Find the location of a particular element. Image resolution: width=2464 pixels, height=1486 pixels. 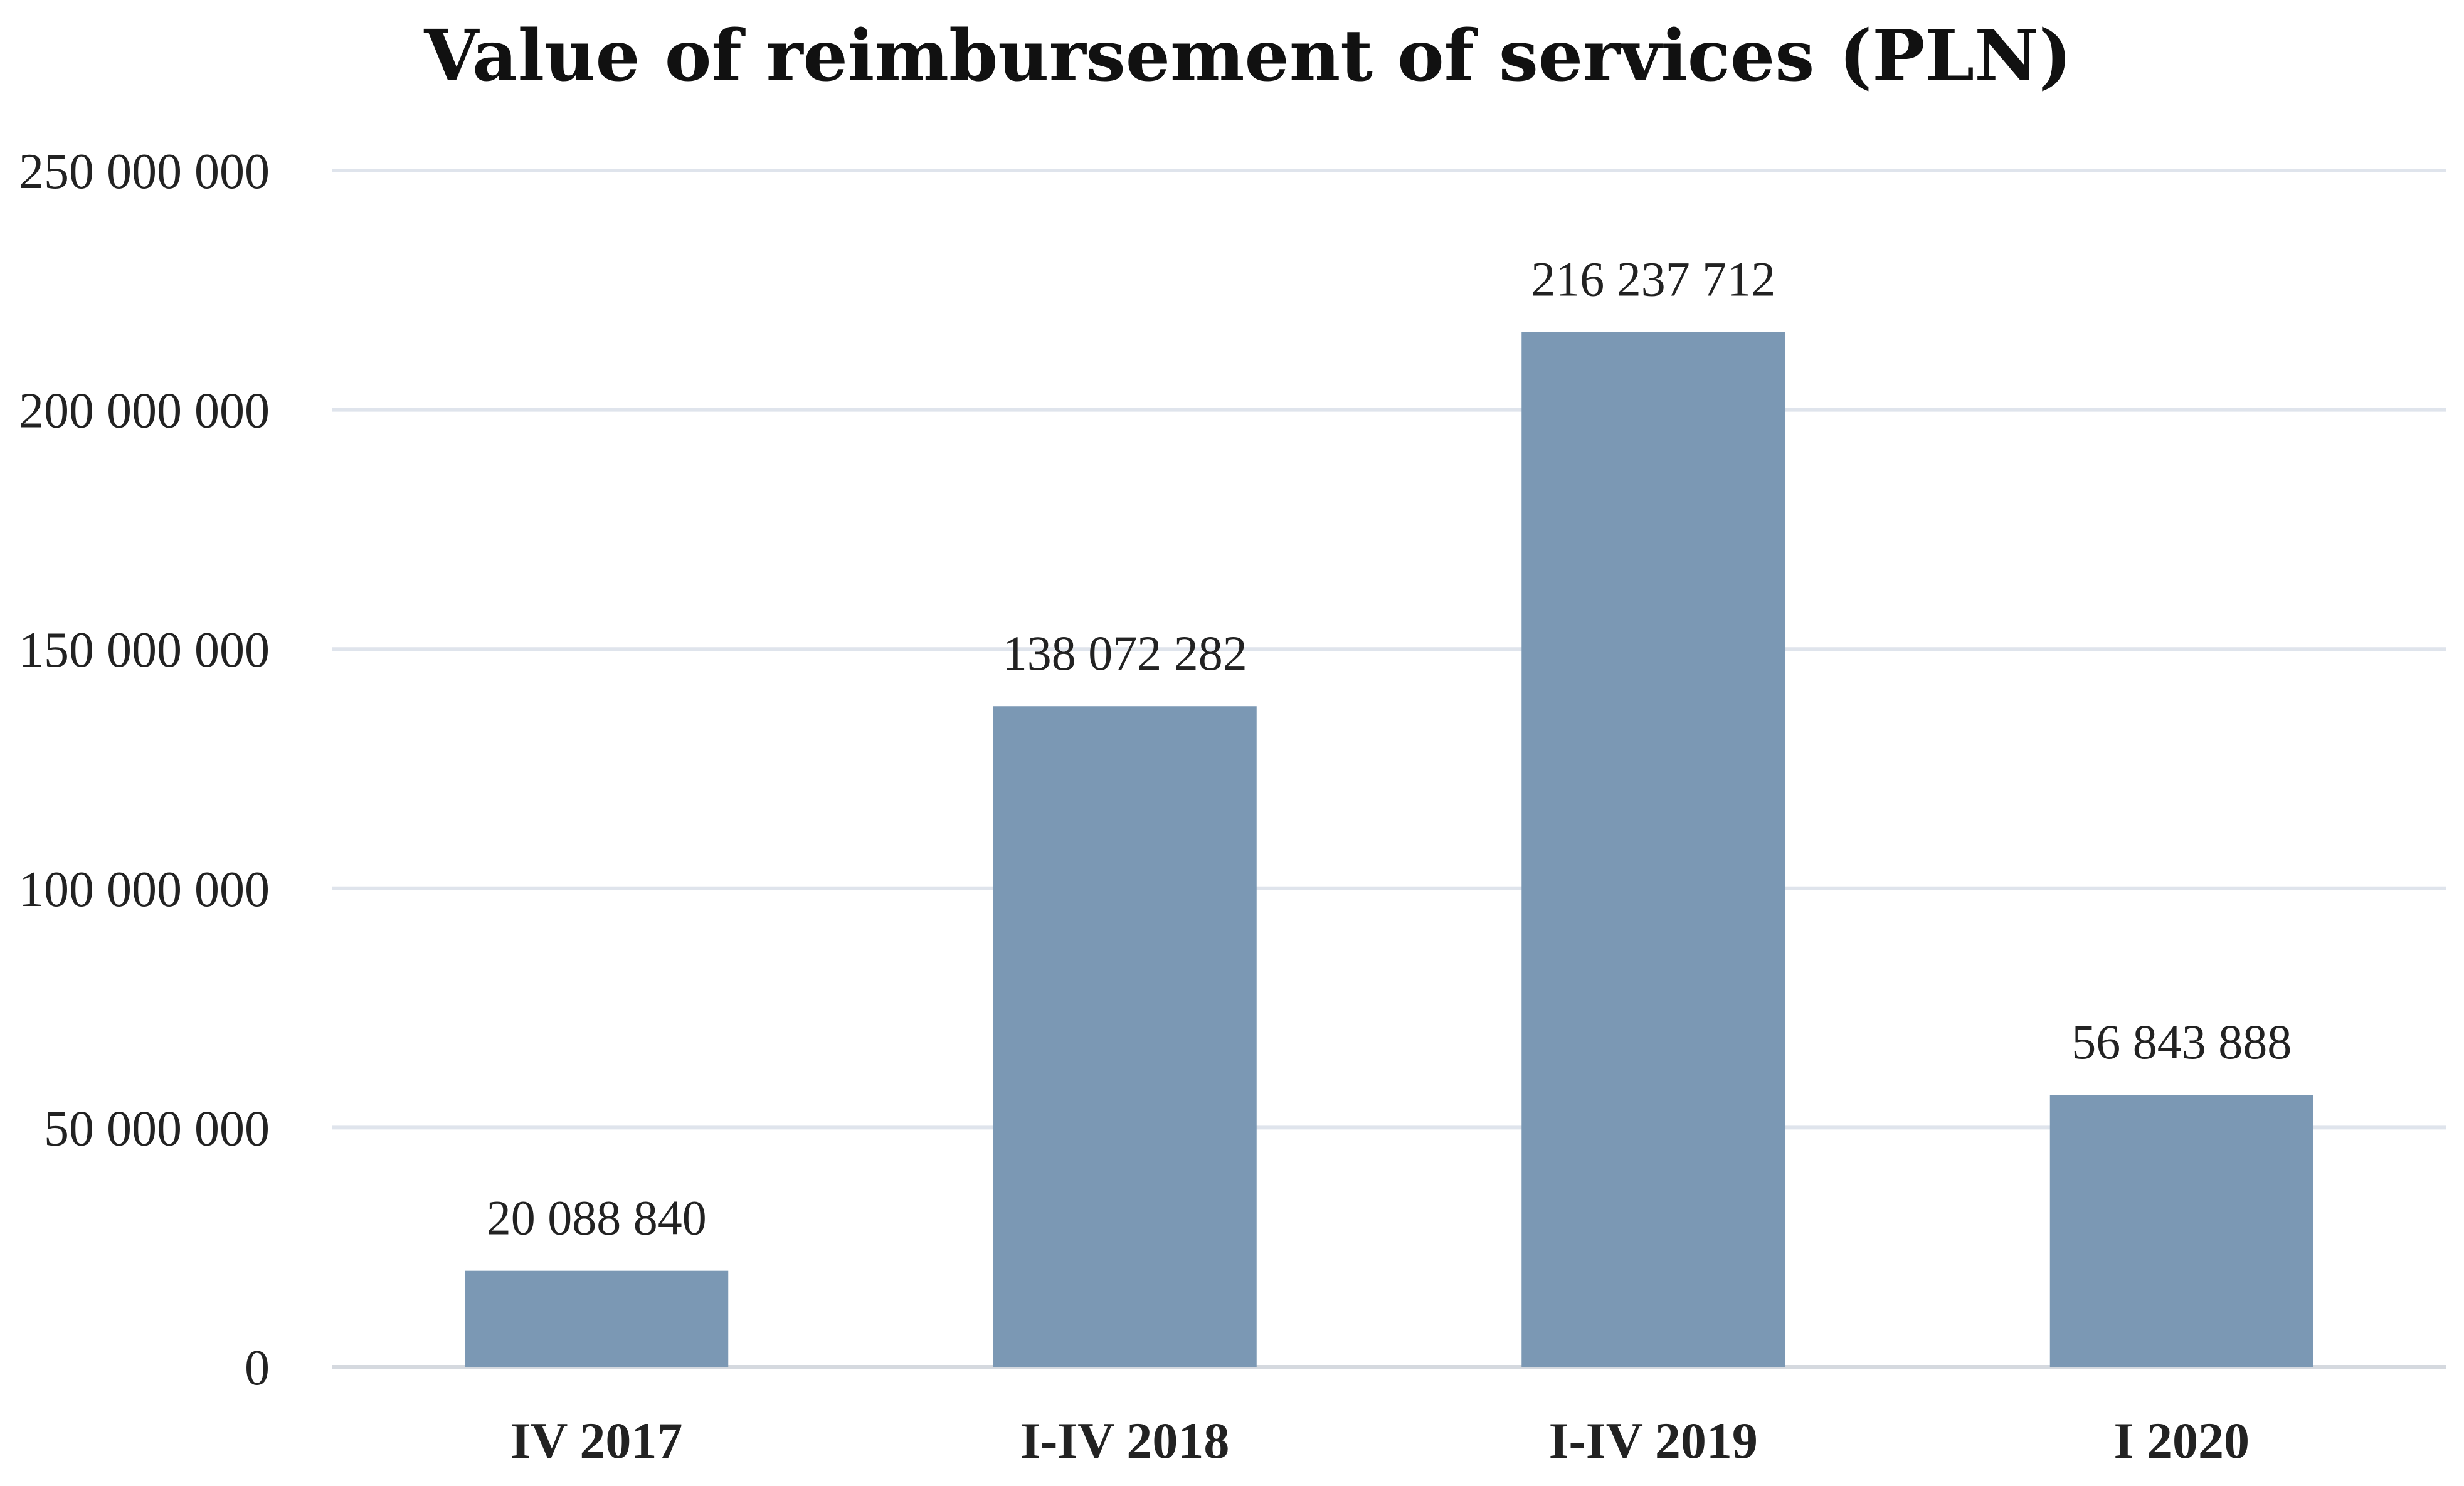

x-tick-label: I-IV 2019 is located at coordinates (1653, 1441).